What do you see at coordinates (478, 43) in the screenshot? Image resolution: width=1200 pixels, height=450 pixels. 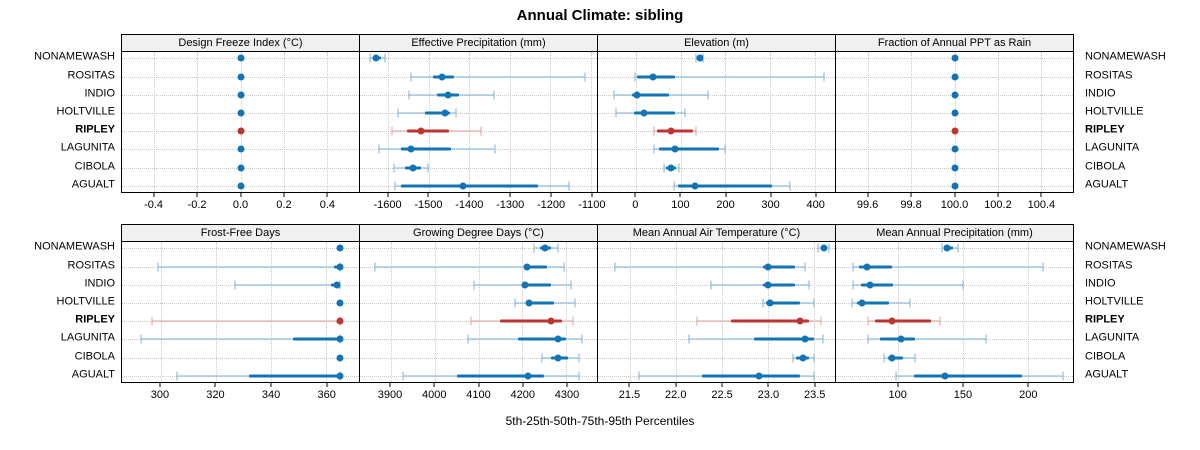 I see `panel-header: Effective Precipitation (mm)` at bounding box center [478, 43].